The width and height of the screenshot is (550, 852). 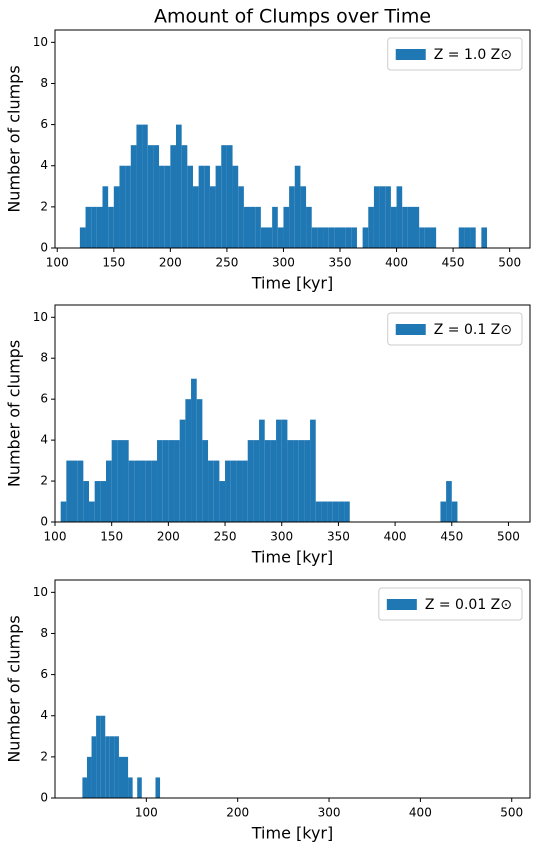 What do you see at coordinates (14, 413) in the screenshot?
I see `y-axis-label: Number of clumps` at bounding box center [14, 413].